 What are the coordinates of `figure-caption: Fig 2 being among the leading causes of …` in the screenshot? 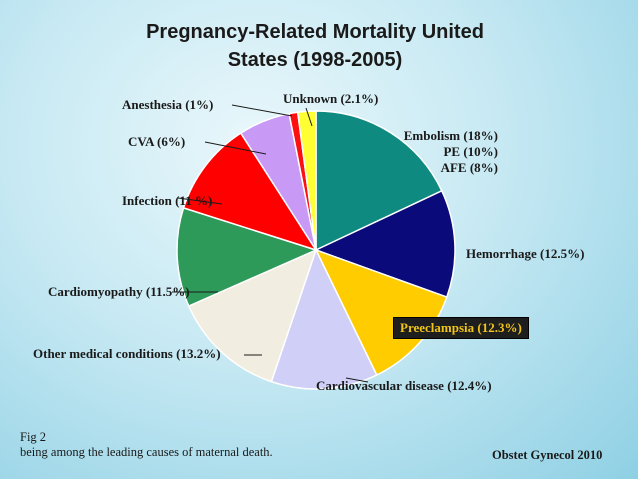 It's located at (146, 445).